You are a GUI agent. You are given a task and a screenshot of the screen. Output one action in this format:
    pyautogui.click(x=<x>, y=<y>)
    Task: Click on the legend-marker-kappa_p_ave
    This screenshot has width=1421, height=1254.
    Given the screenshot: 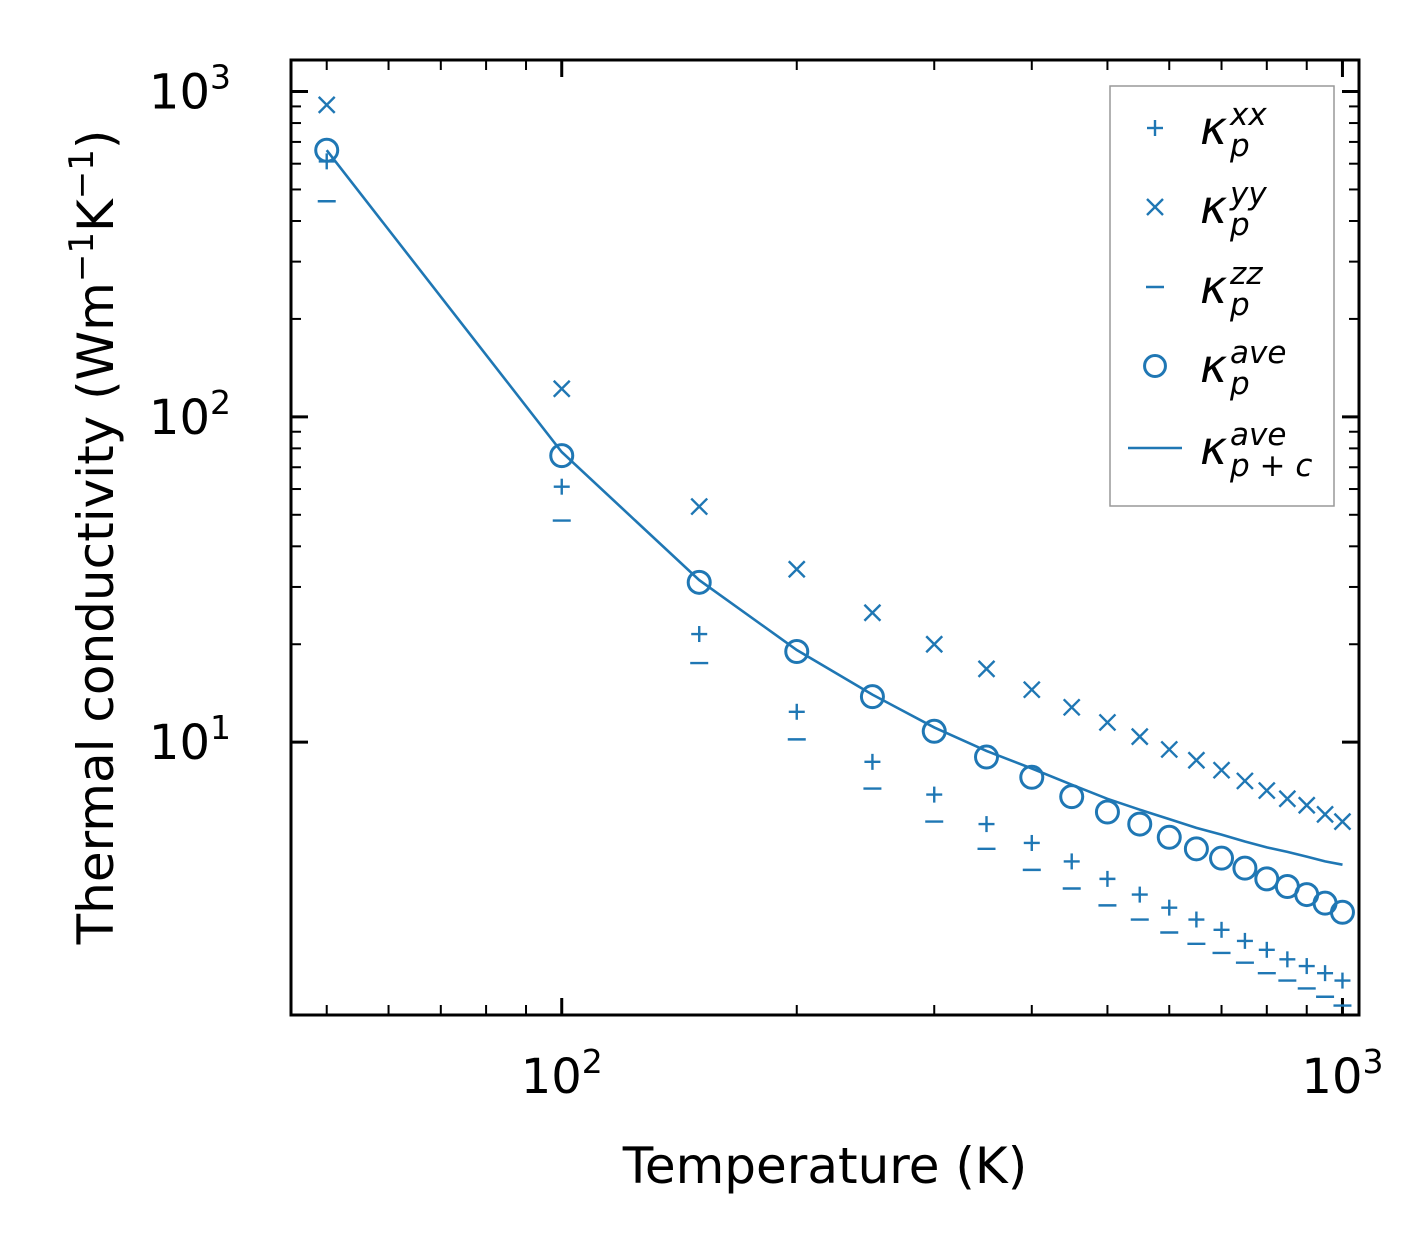 What is the action you would take?
    pyautogui.click(x=1155, y=366)
    